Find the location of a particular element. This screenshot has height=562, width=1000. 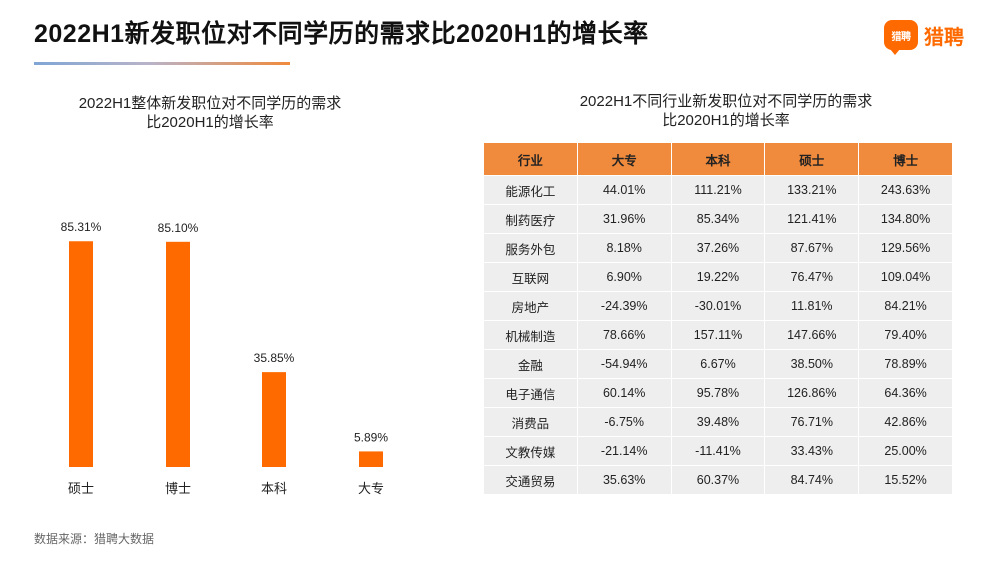

table-cell: 35.63% is located at coordinates (624, 480).